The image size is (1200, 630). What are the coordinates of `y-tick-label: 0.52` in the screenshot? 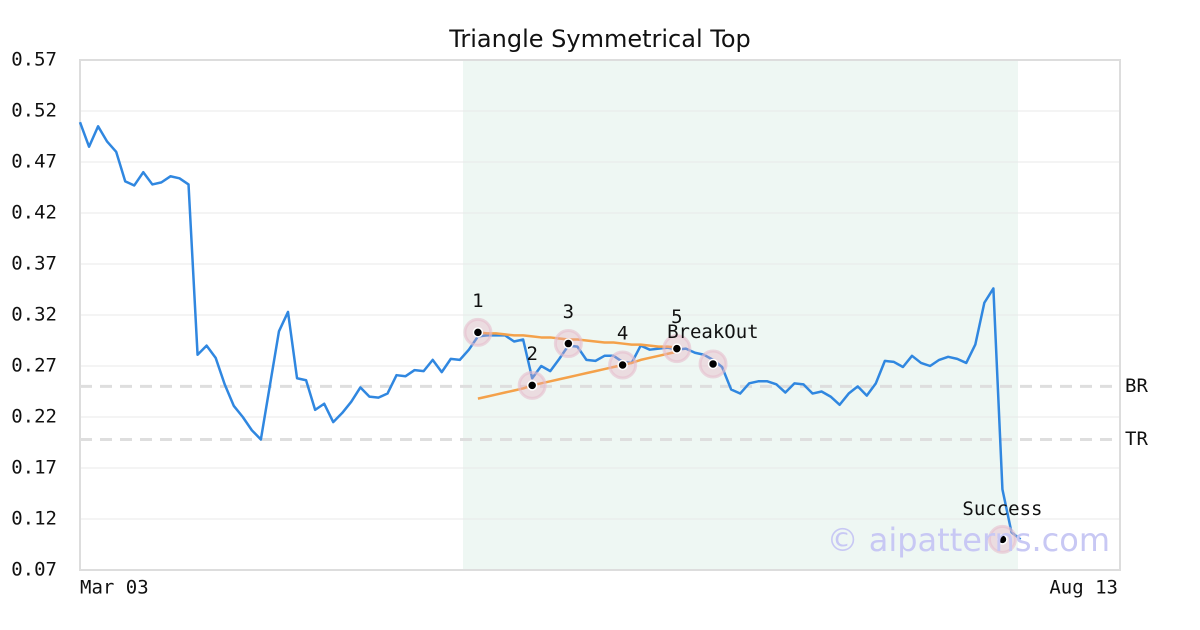 It's located at (34, 111).